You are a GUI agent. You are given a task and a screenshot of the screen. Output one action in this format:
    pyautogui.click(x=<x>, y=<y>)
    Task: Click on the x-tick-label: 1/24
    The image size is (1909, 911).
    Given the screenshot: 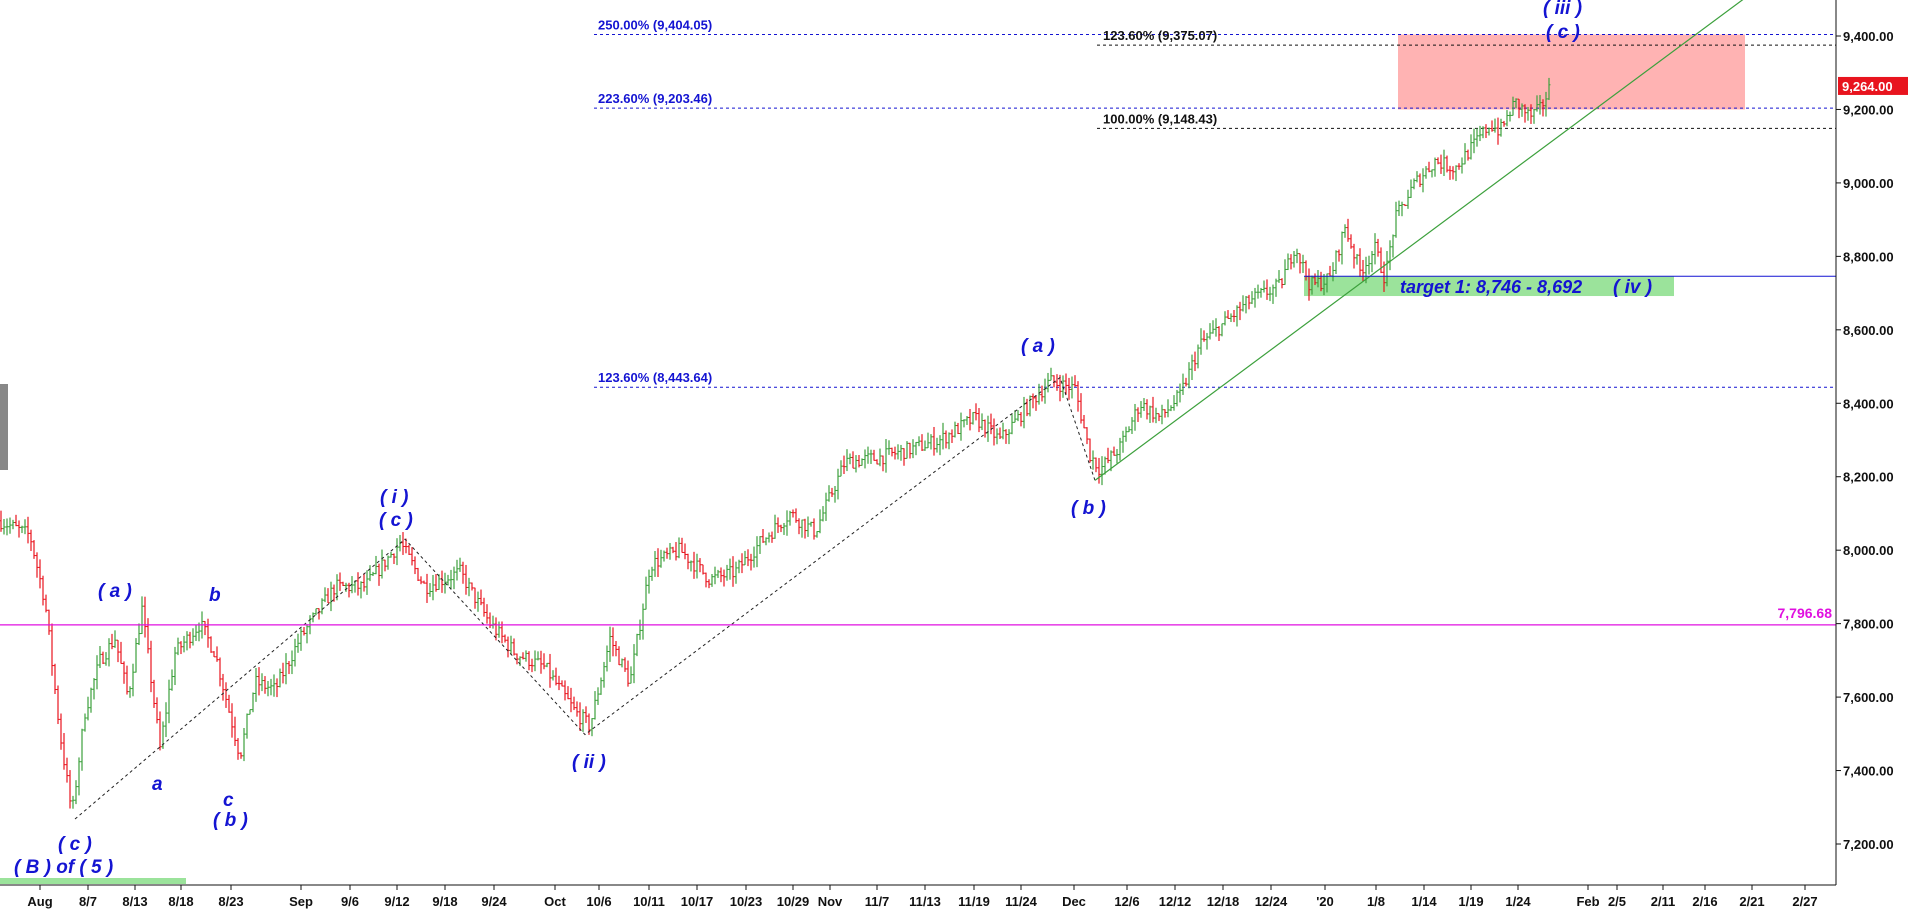 What is the action you would take?
    pyautogui.click(x=1518, y=901)
    